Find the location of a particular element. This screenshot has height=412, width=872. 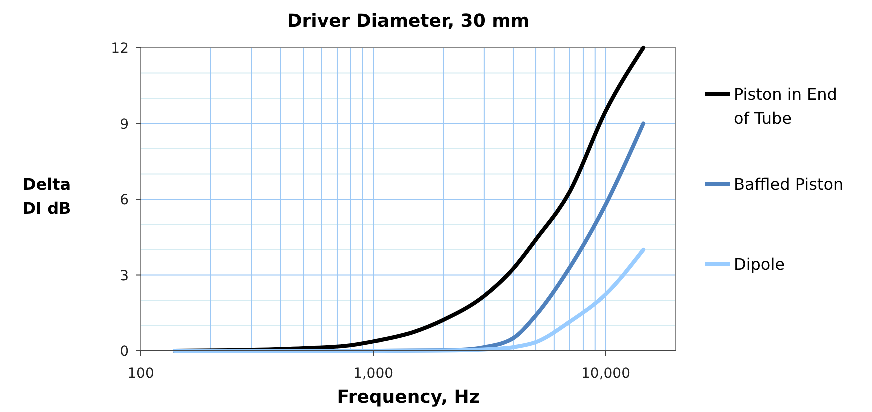

x-tick-label: 10,000 is located at coordinates (606, 374).